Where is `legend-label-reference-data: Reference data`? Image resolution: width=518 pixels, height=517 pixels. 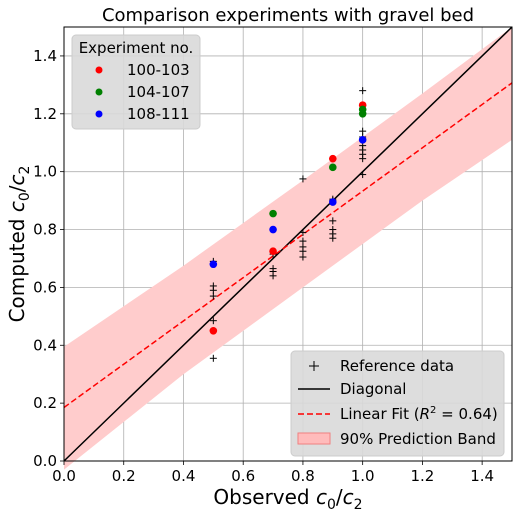
legend-label-reference-data: Reference data is located at coordinates (397, 366).